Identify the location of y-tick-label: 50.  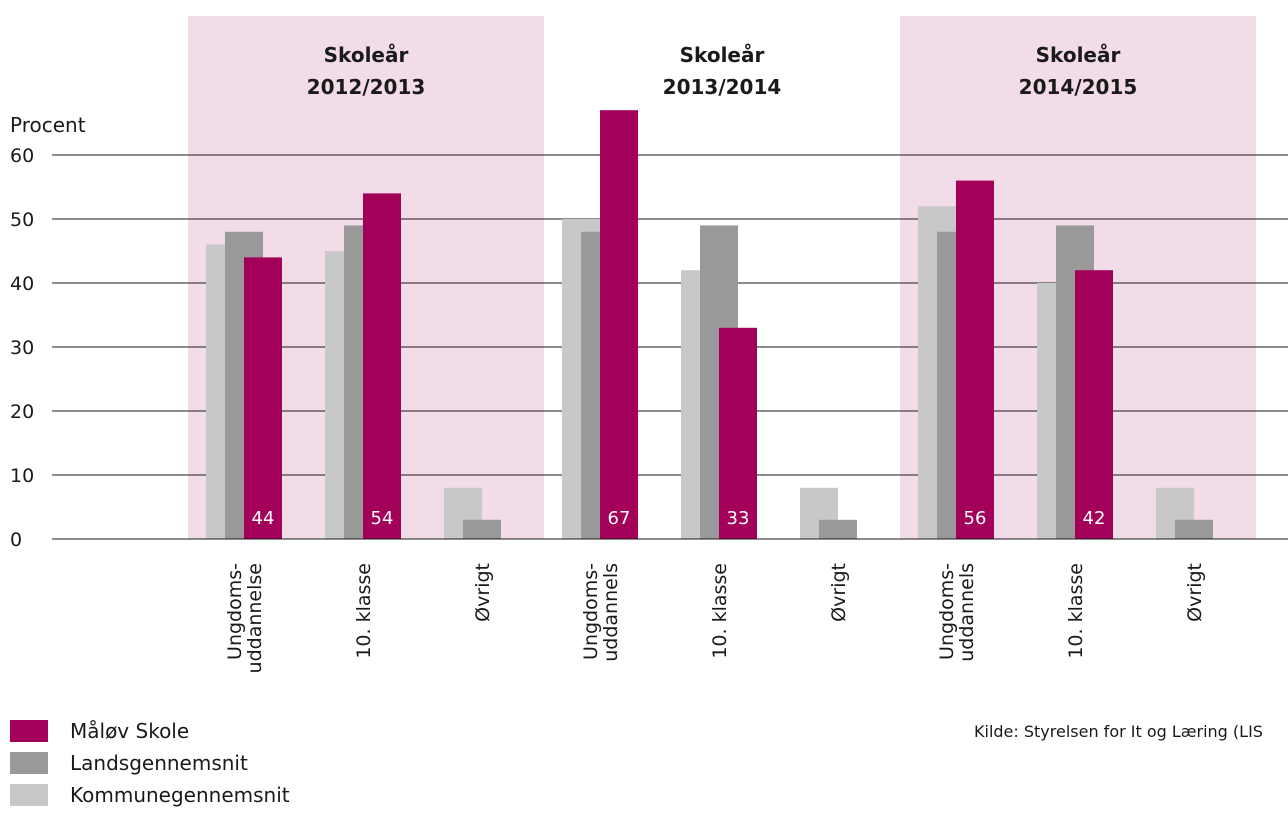
(22, 220).